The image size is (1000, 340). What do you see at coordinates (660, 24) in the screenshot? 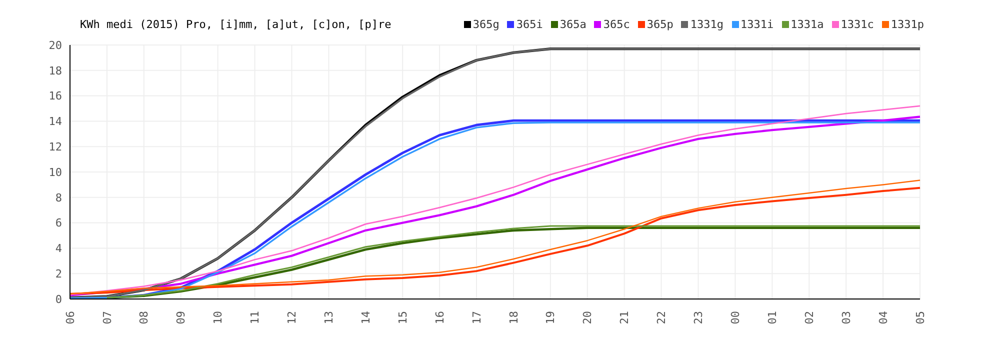
I see `legend-label: 365p` at bounding box center [660, 24].